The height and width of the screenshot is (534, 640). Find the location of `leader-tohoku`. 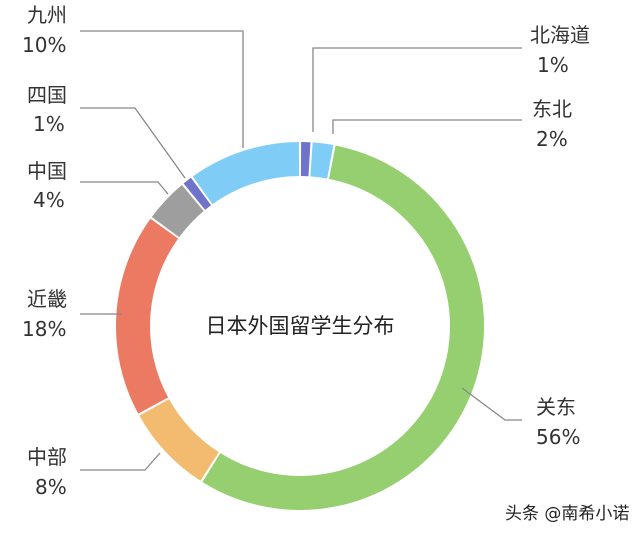

leader-tohoku is located at coordinates (427, 126).